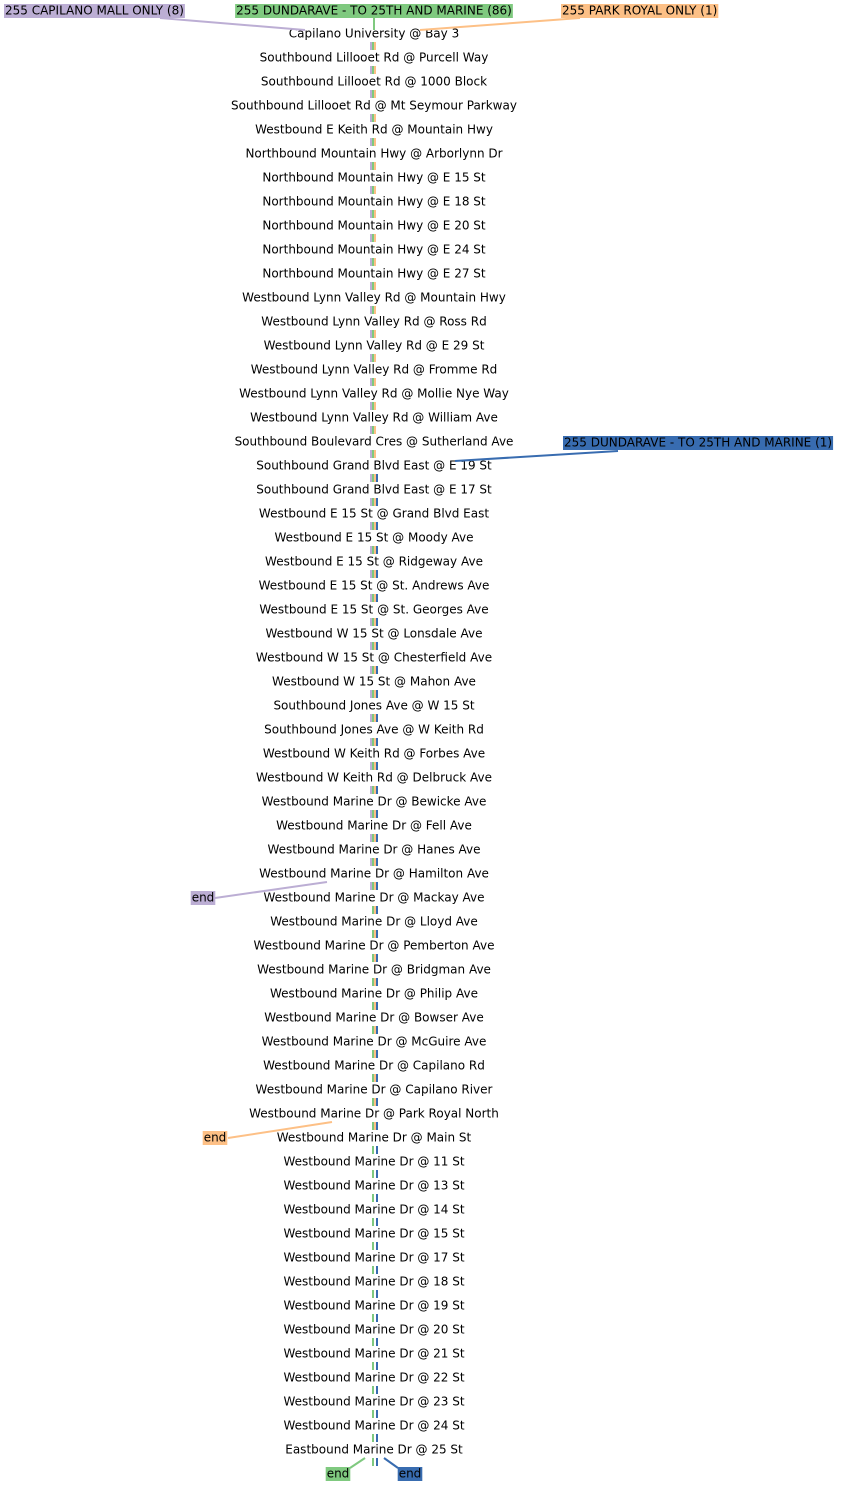 This screenshot has height=1488, width=841. What do you see at coordinates (373, 1282) in the screenshot?
I see `stop-label: Westbound Marine Dr @ 18 St` at bounding box center [373, 1282].